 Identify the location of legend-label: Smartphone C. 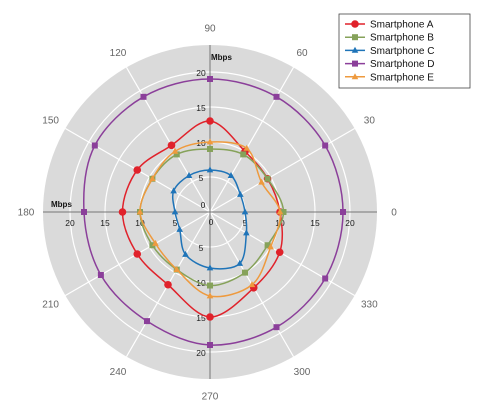
(402, 51).